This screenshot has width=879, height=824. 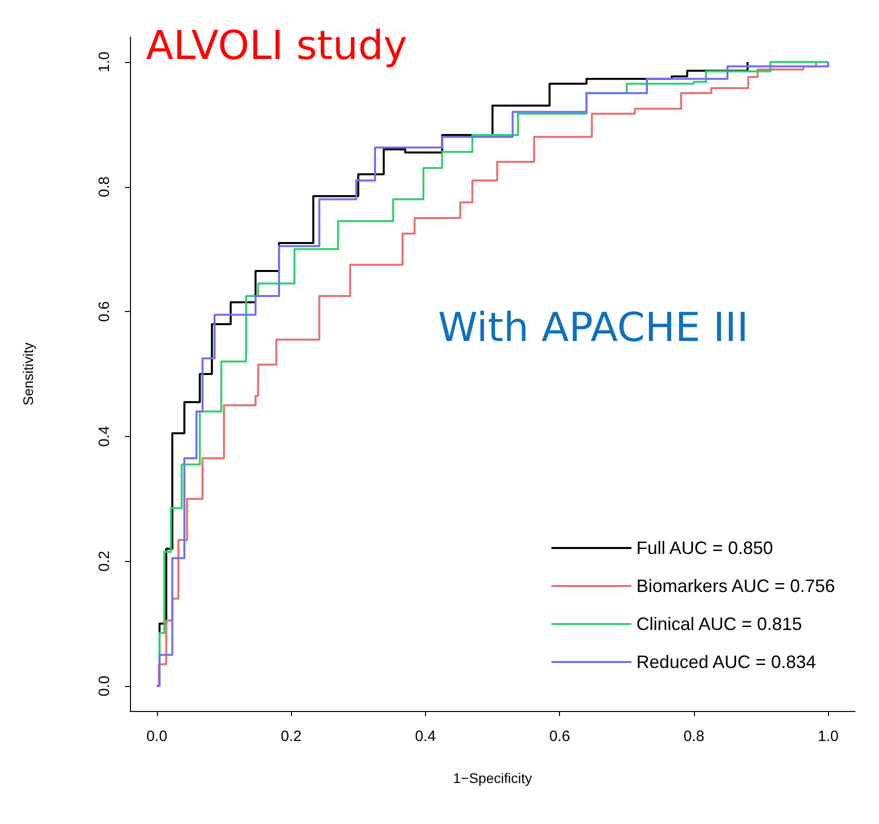 What do you see at coordinates (704, 548) in the screenshot?
I see `legend-label: Full AUC = 0.850` at bounding box center [704, 548].